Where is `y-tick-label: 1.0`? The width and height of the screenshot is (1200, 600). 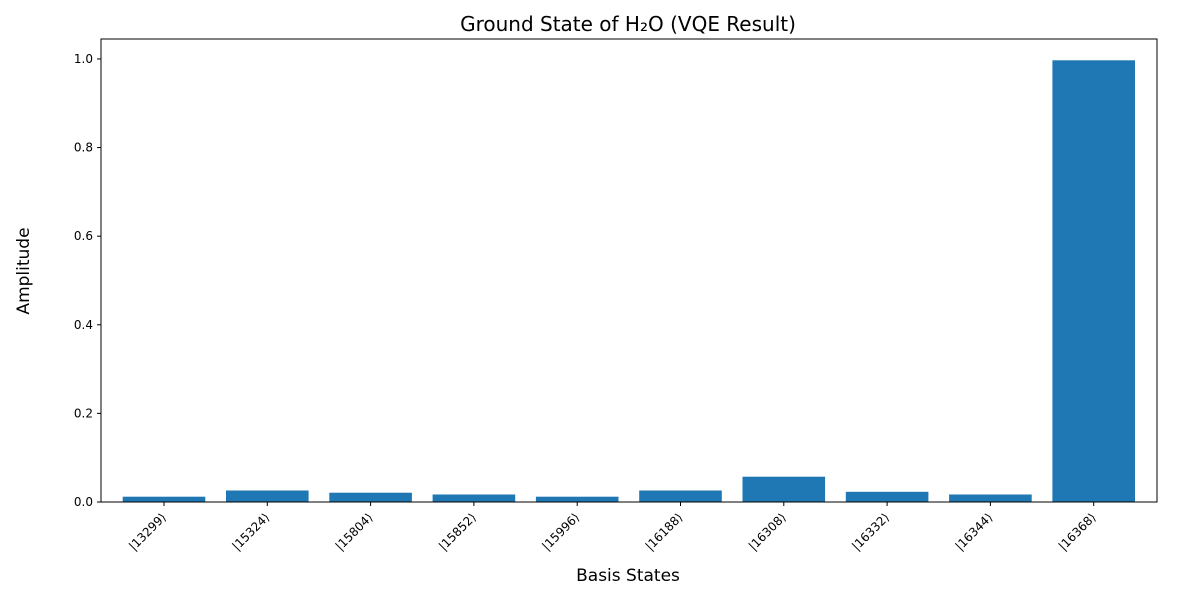 y-tick-label: 1.0 is located at coordinates (83, 59).